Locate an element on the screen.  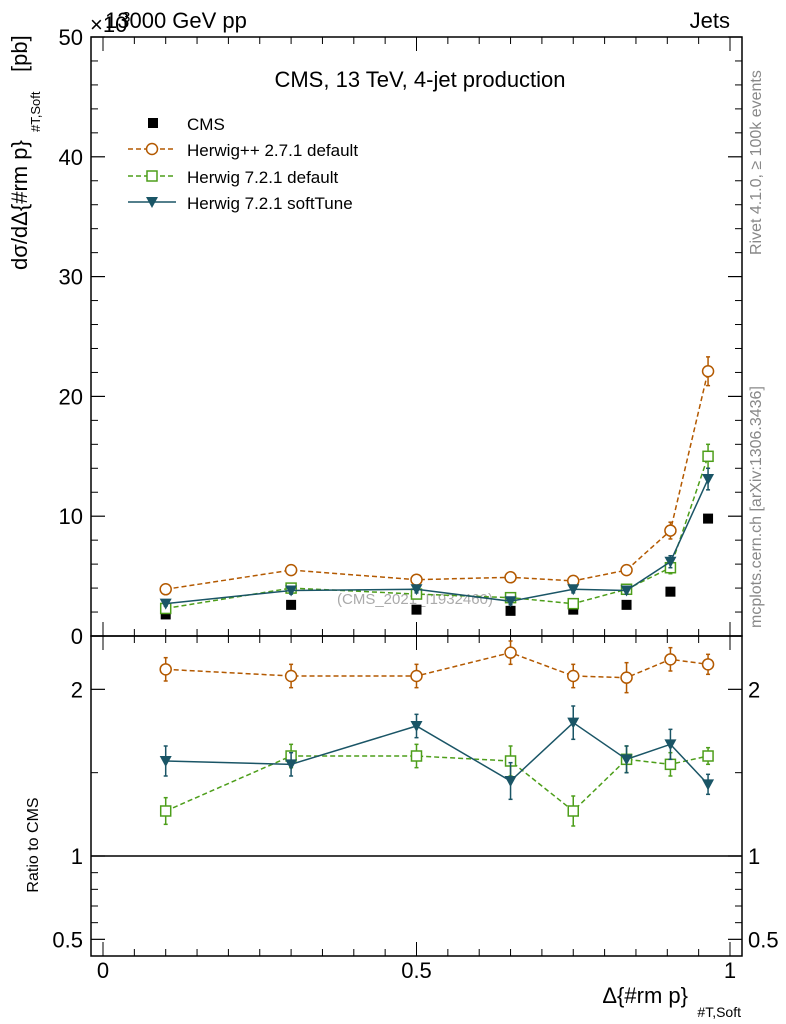
rivet-label: Rivet 4.1.0, ≥ 100k events is located at coordinates (756, 162).